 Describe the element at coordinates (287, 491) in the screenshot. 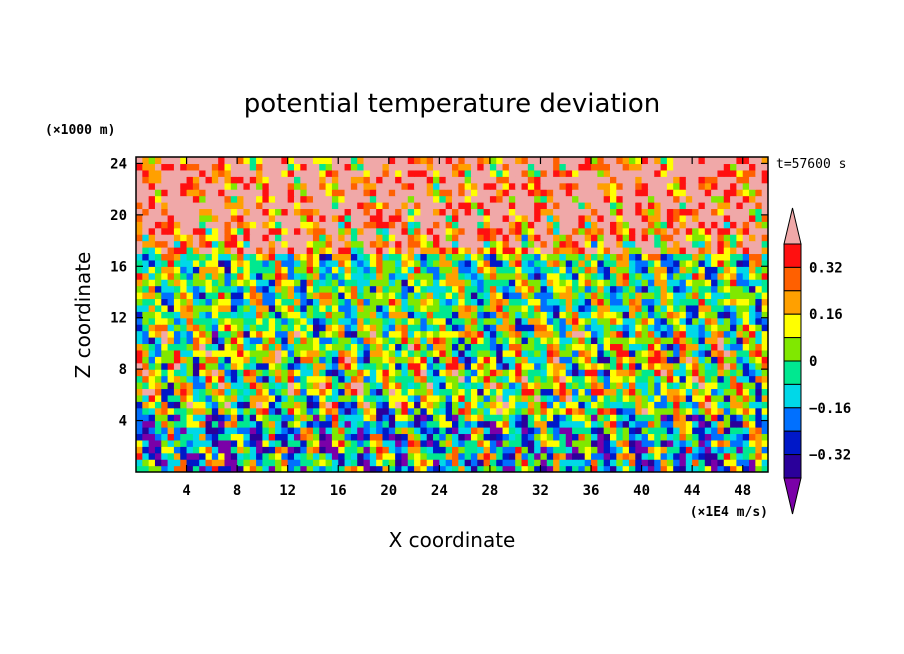

I see `x-tick-label: 12` at that location.